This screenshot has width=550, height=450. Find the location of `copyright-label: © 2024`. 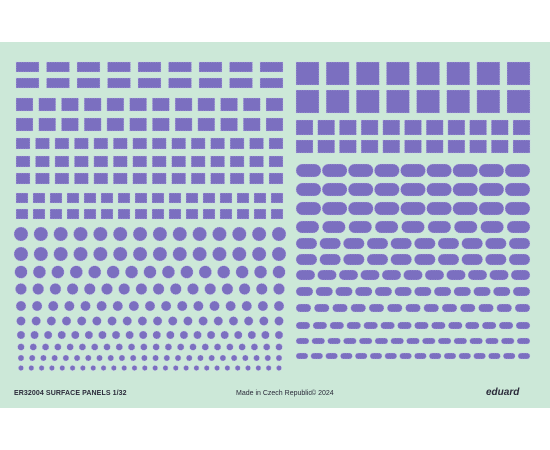

copyright-label: © 2024 is located at coordinates (322, 393).